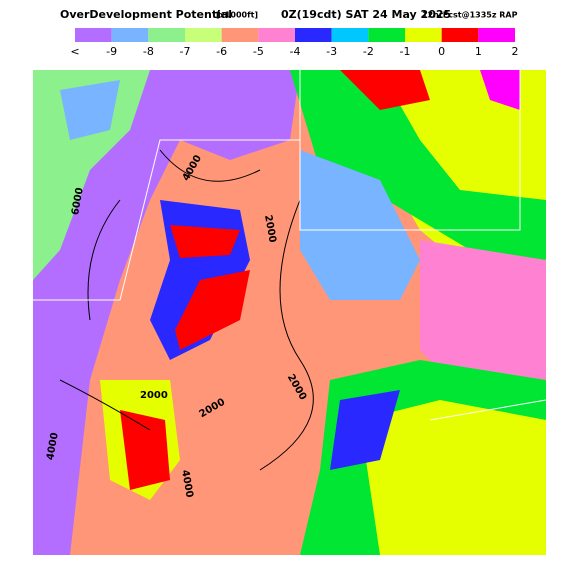 The image size is (579, 583). Describe the element at coordinates (295, 51) in the screenshot. I see `colorbar-label: -4` at that location.